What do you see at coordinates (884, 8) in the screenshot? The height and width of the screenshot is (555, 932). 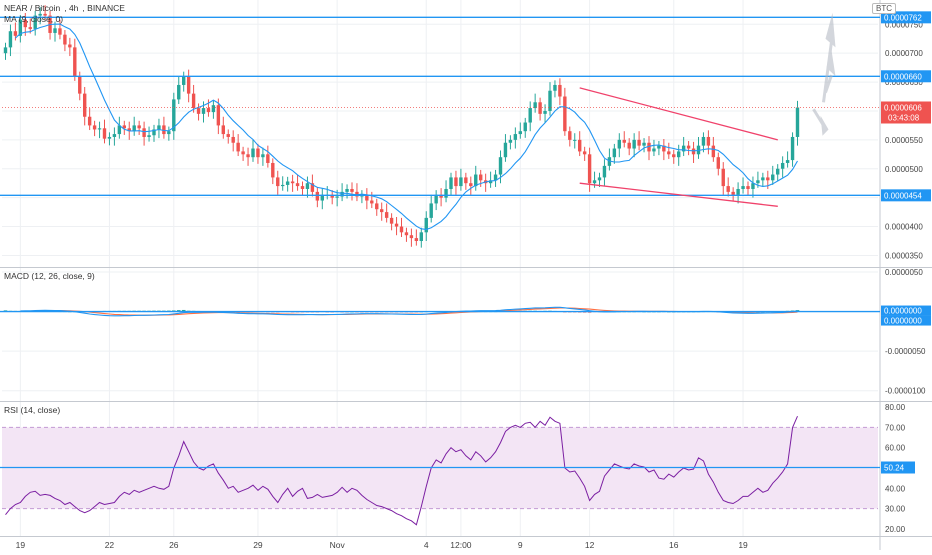 I see `currency-tag: BTC` at bounding box center [884, 8].